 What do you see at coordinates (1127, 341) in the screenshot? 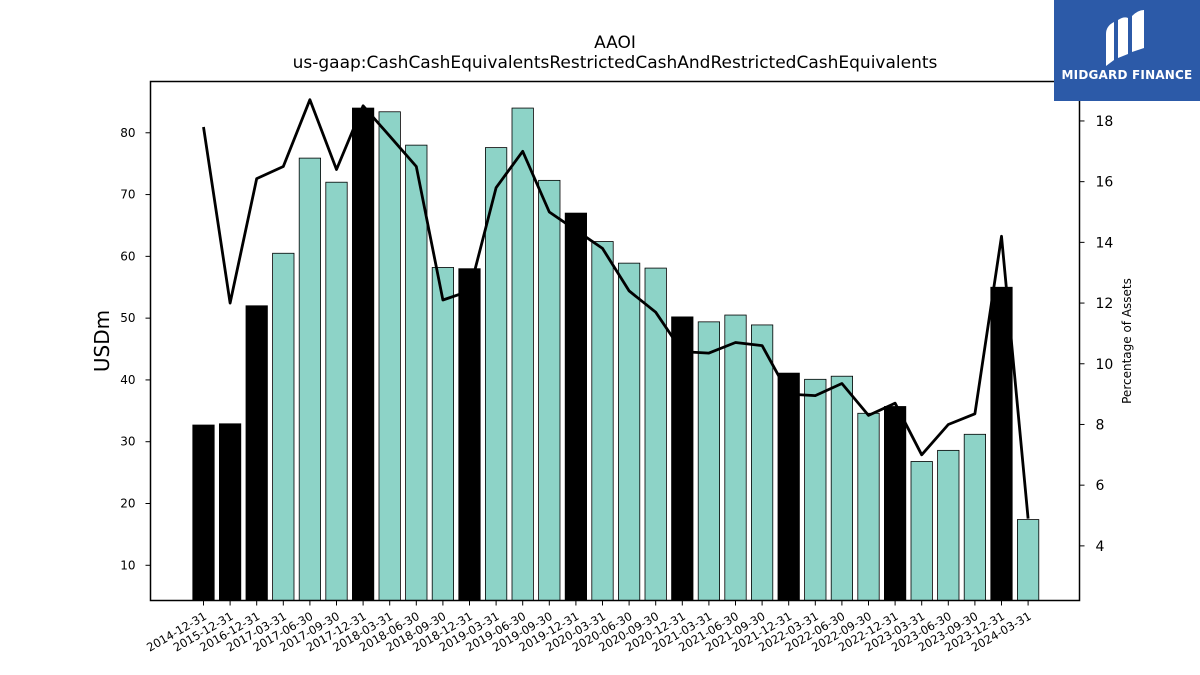
I see `y2-axis-label: Percentage of Assets` at bounding box center [1127, 341].